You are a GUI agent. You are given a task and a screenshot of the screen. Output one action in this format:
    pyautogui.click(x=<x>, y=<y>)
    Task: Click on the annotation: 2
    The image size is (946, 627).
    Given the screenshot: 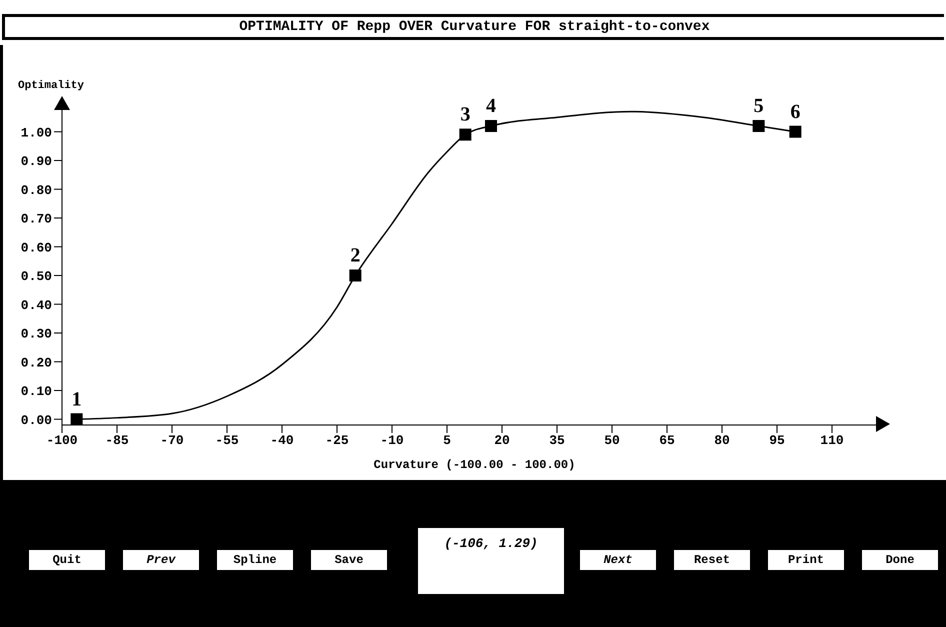 What is the action you would take?
    pyautogui.click(x=355, y=255)
    